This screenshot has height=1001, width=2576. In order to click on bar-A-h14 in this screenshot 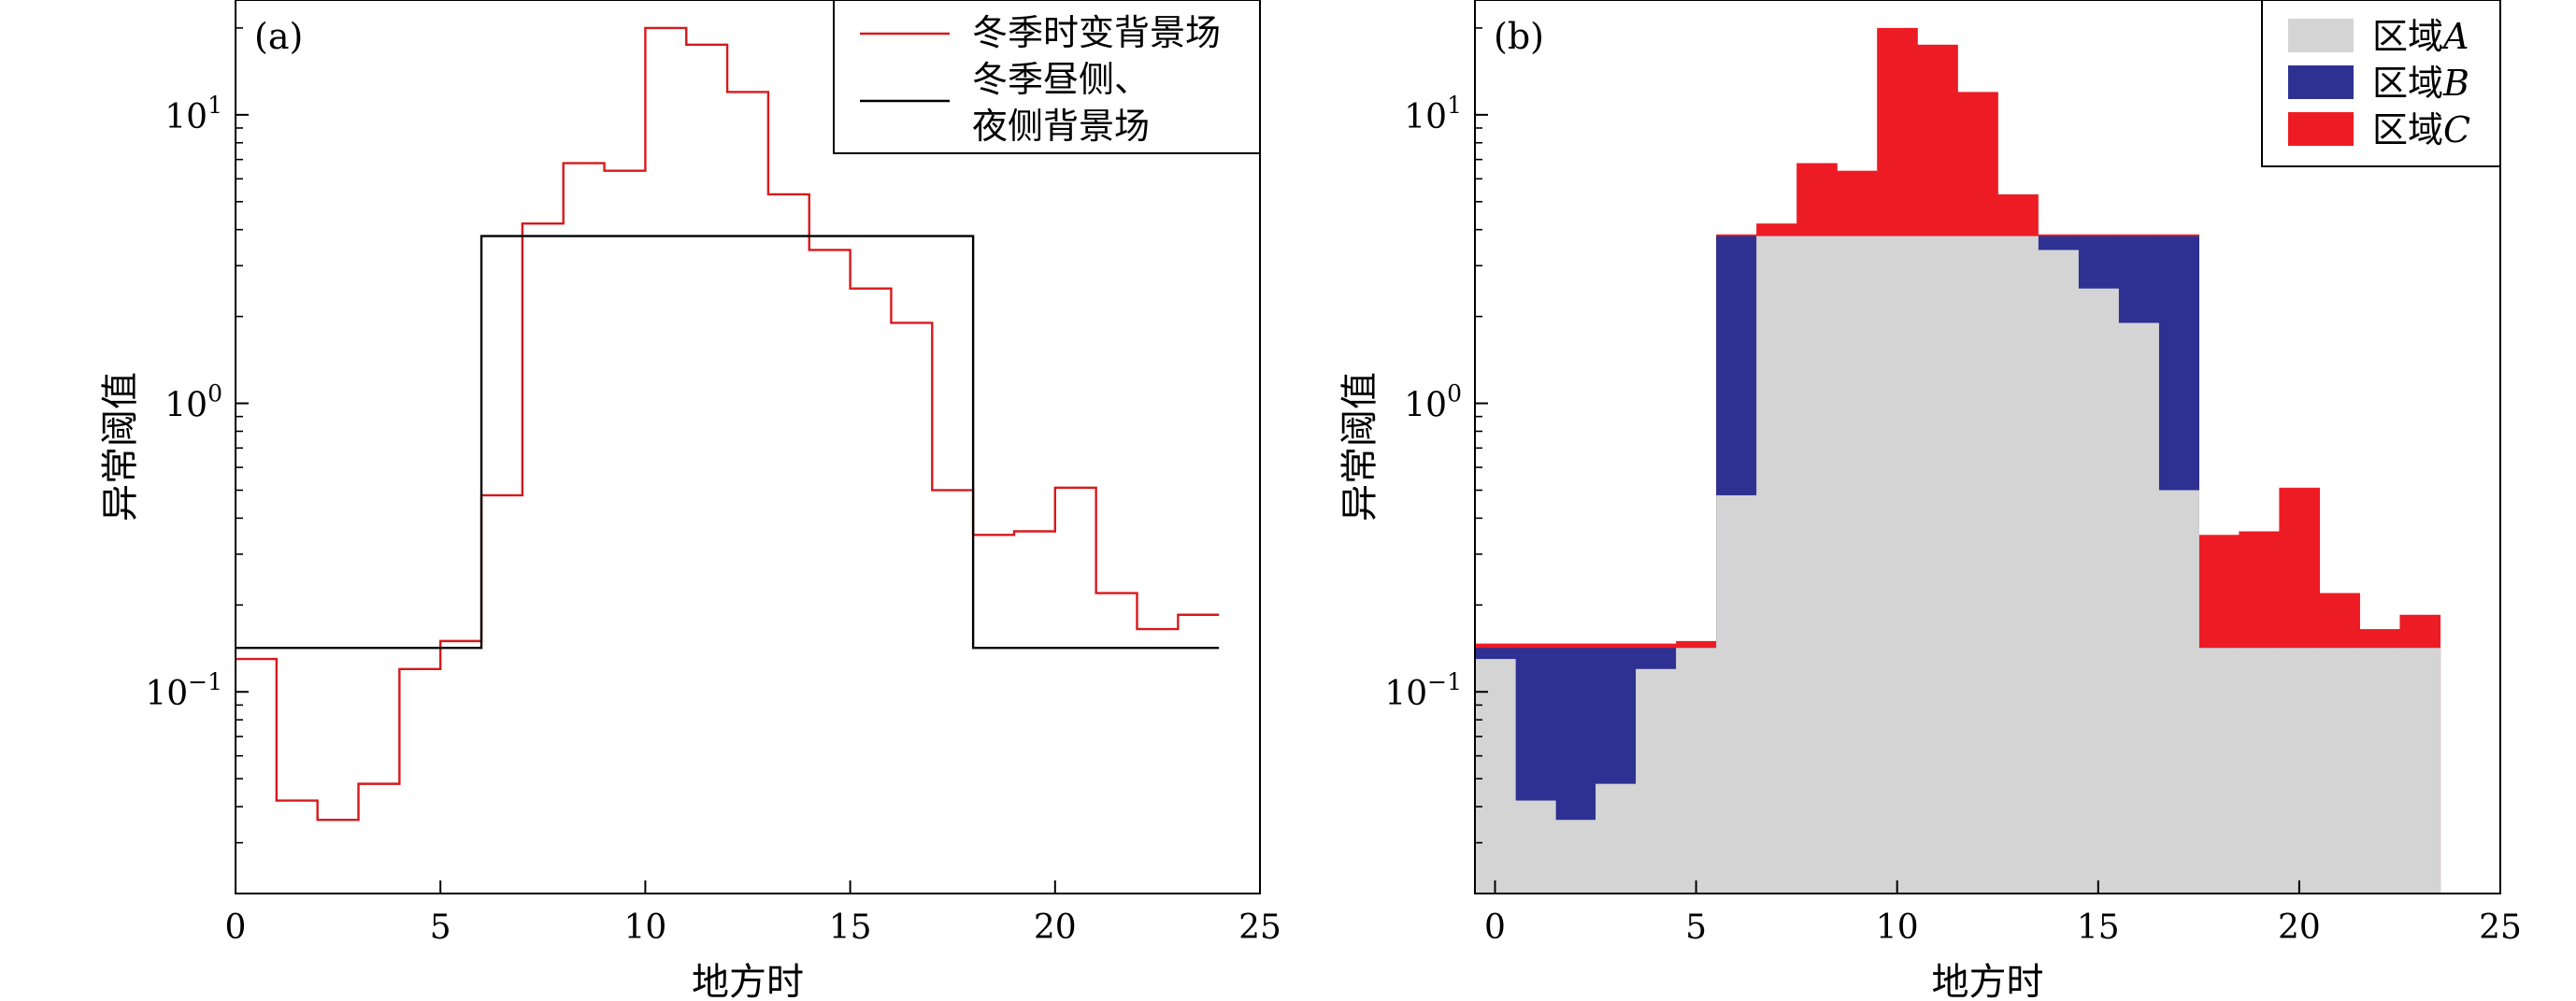, I will do `click(2058, 572)`.